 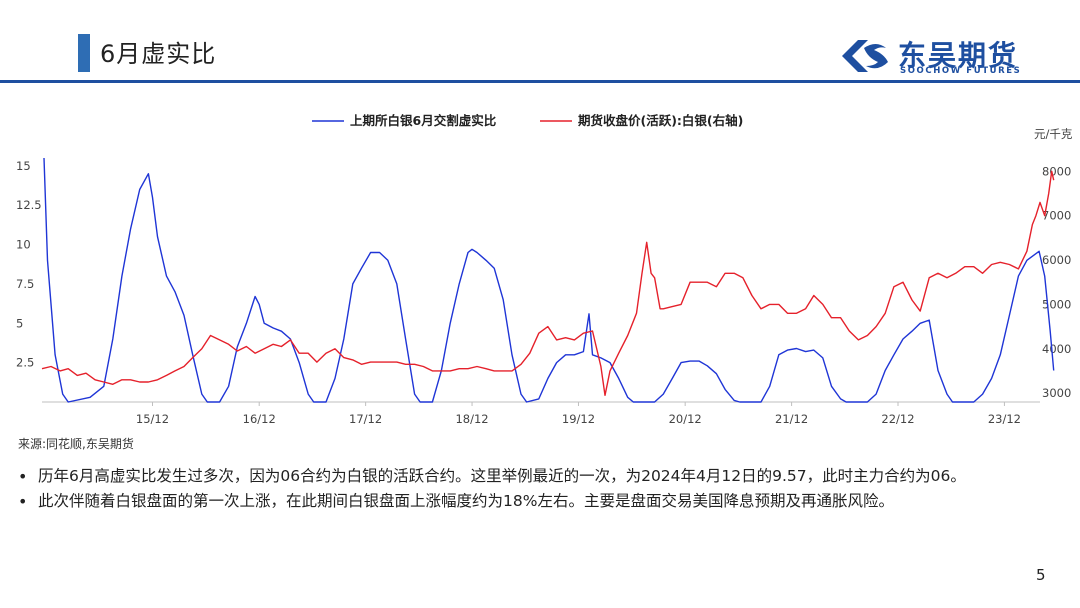 What do you see at coordinates (1056, 216) in the screenshot?
I see `right-y-tick-label: 7000` at bounding box center [1056, 216].